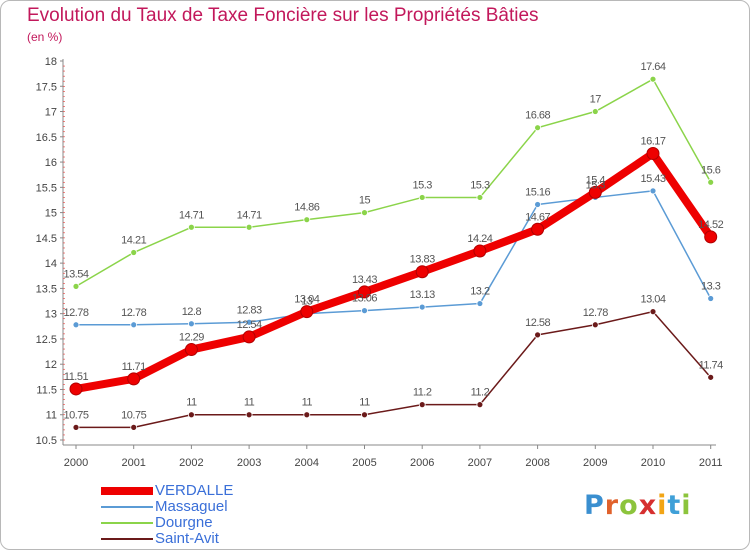 The image size is (750, 550). I want to click on legend-swatch-verdalle, so click(127, 491).